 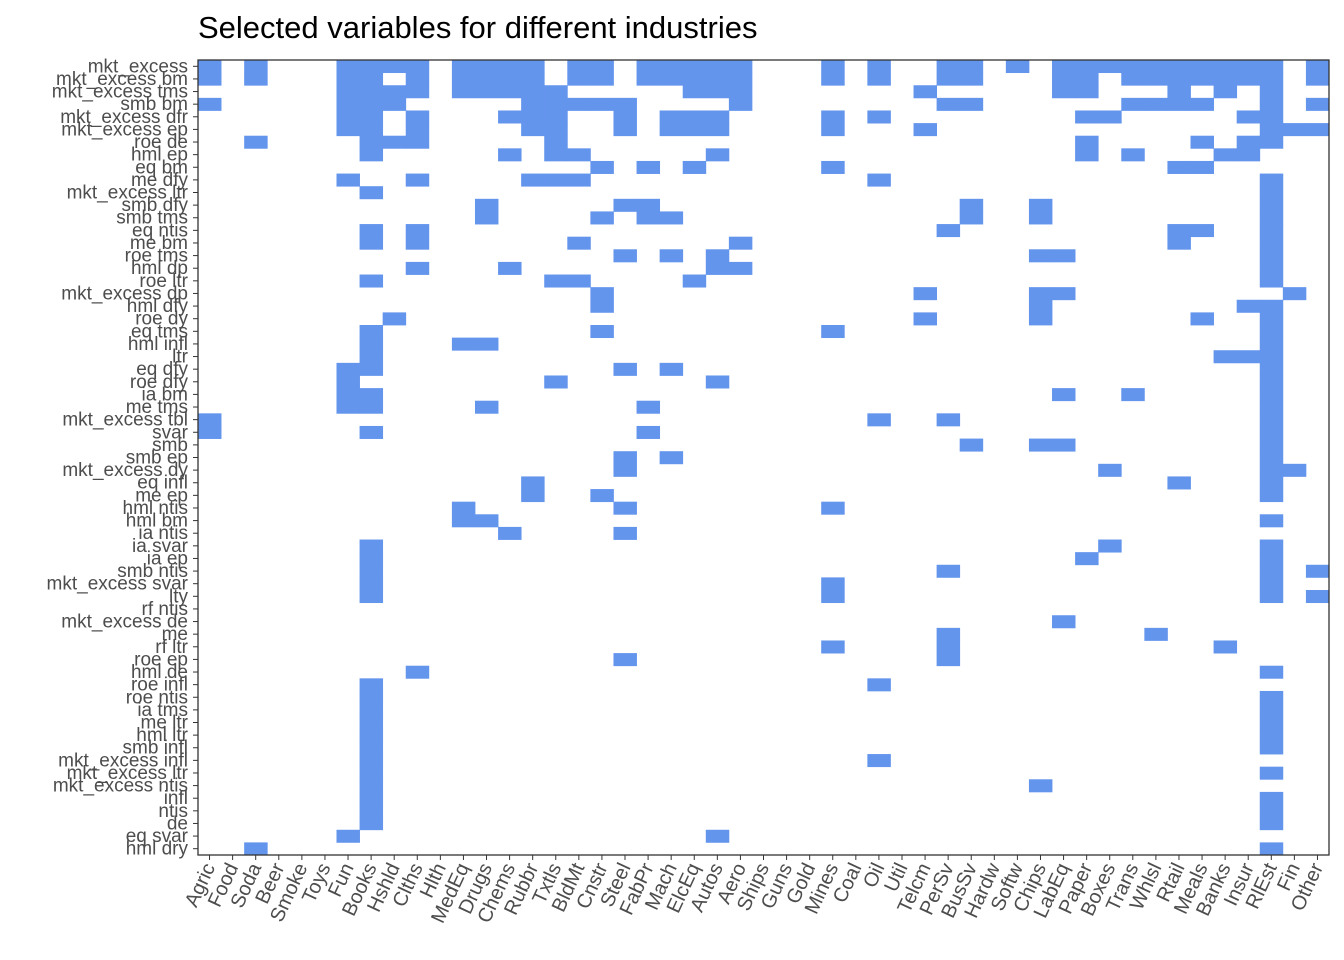 I want to click on y-tick-label: mkt_excess infl, so click(x=123, y=760).